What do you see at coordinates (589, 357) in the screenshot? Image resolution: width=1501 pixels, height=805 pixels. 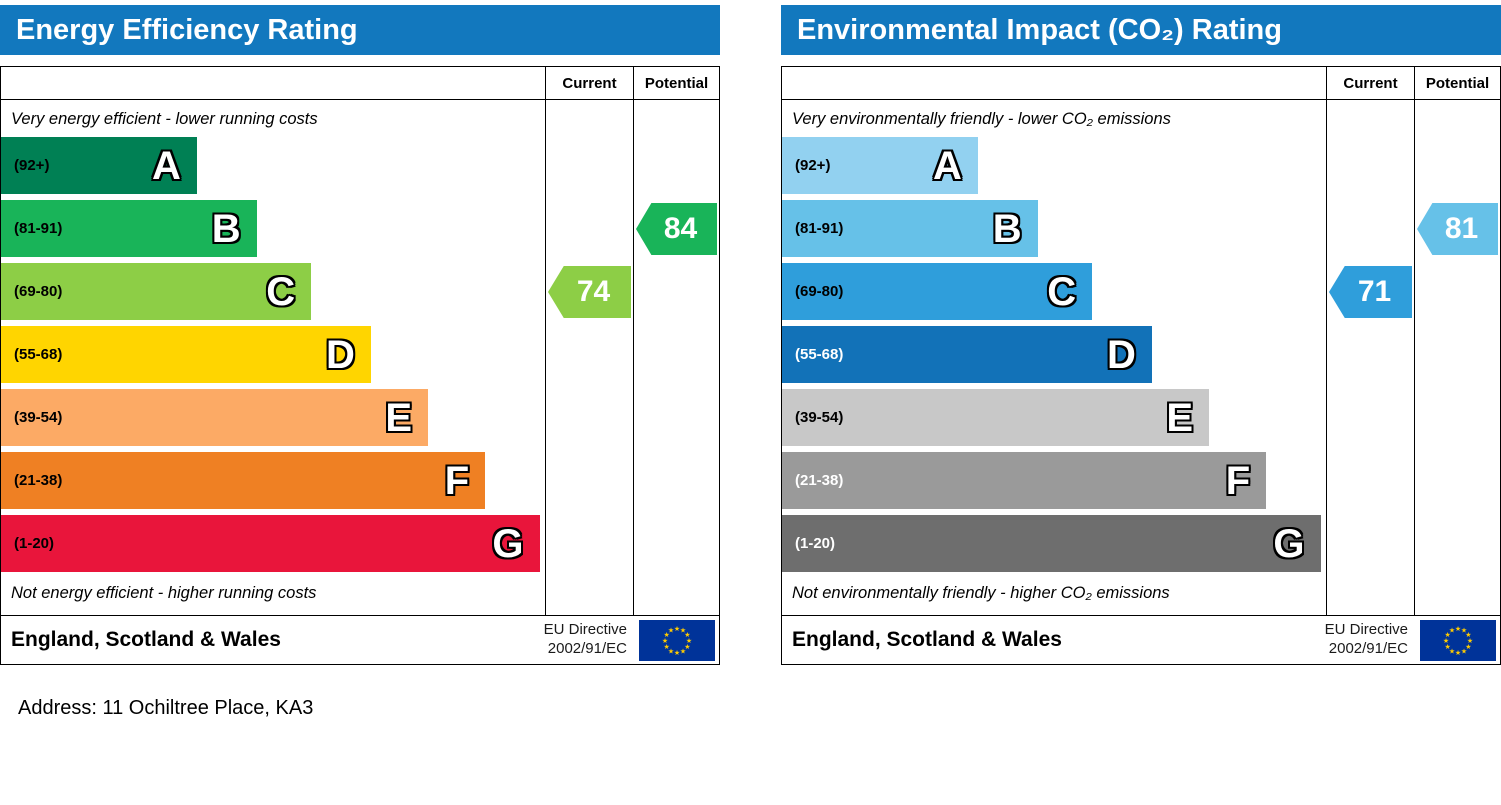 I see `current-column: 74` at bounding box center [589, 357].